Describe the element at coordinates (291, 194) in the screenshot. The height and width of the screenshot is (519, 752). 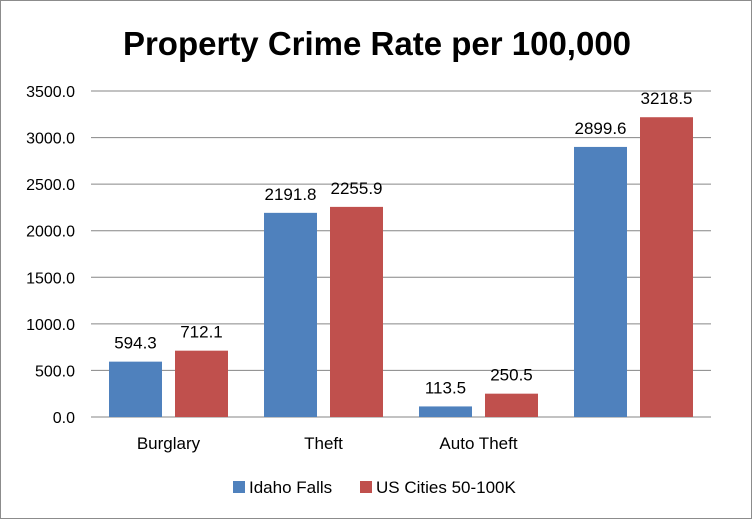
I see `data-label: 2191.8` at that location.